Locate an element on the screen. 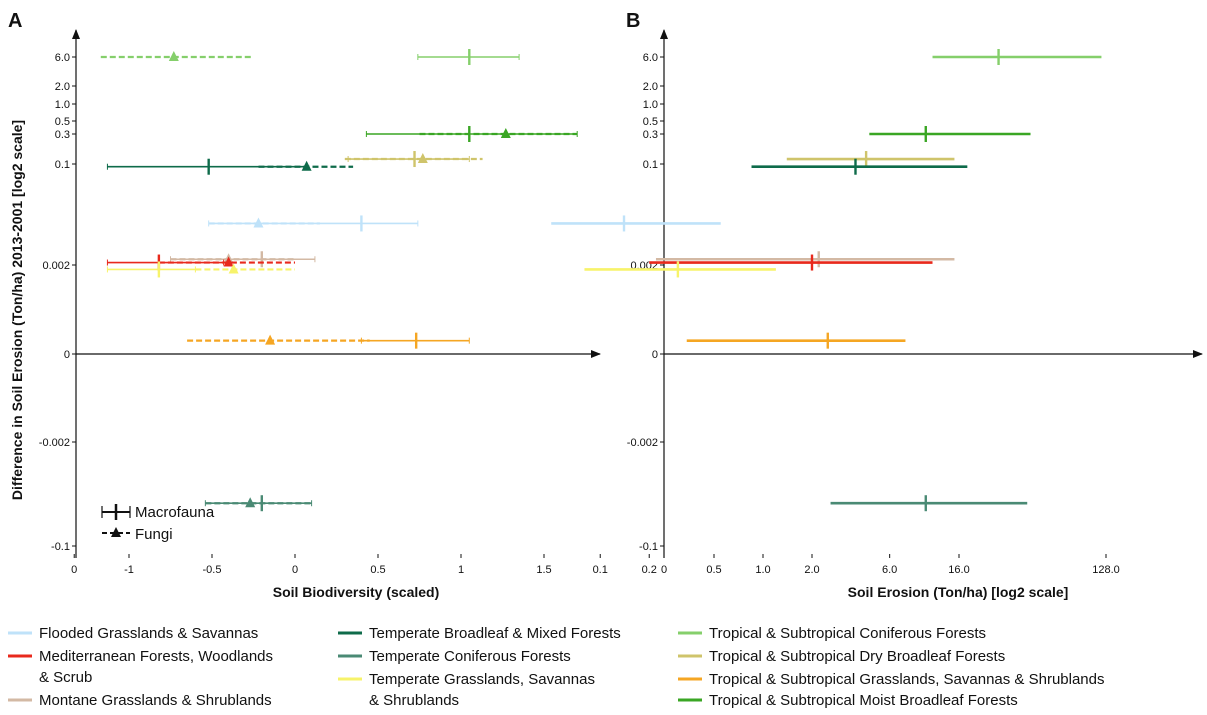 The height and width of the screenshot is (715, 1207). panel-b-x-tick-label: 1.0 is located at coordinates (762, 570).